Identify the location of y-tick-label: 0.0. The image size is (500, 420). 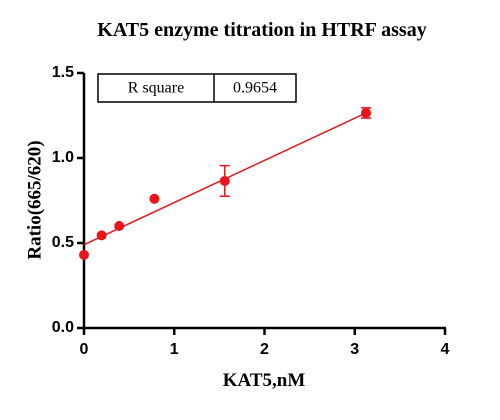
(63, 327).